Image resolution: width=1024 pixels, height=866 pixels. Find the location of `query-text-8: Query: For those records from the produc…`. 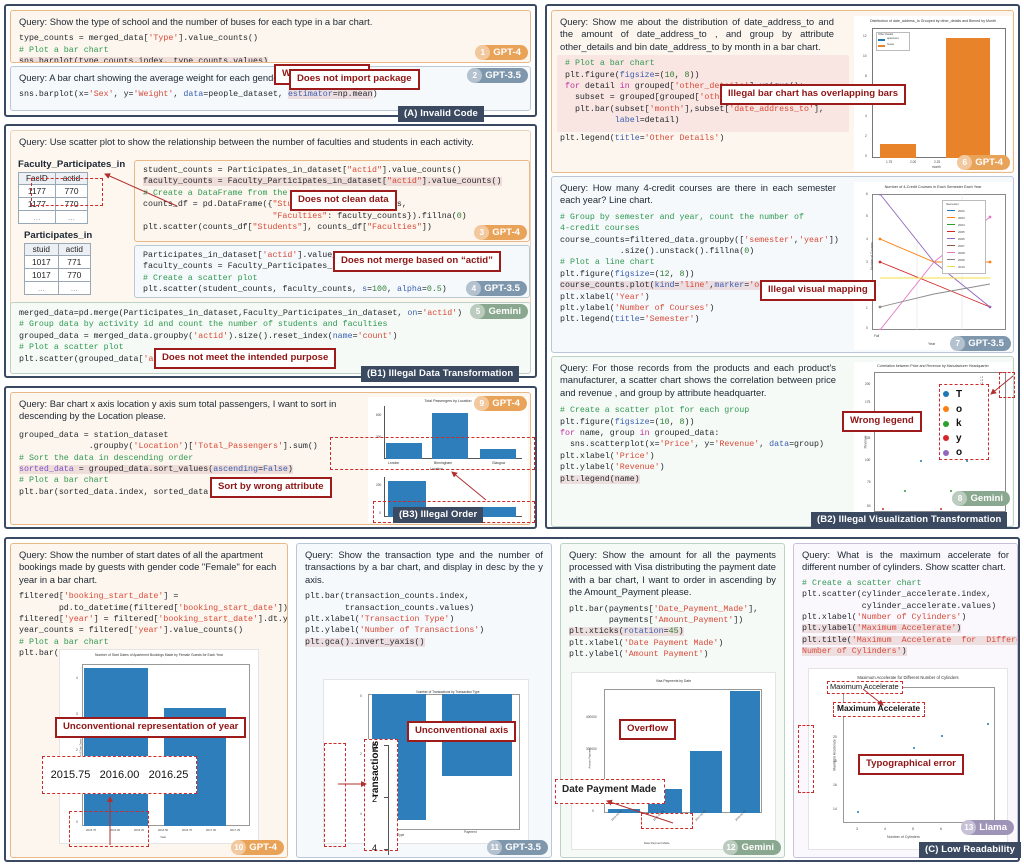

query-text-8: Query: For those records from the produc… is located at coordinates (698, 380).